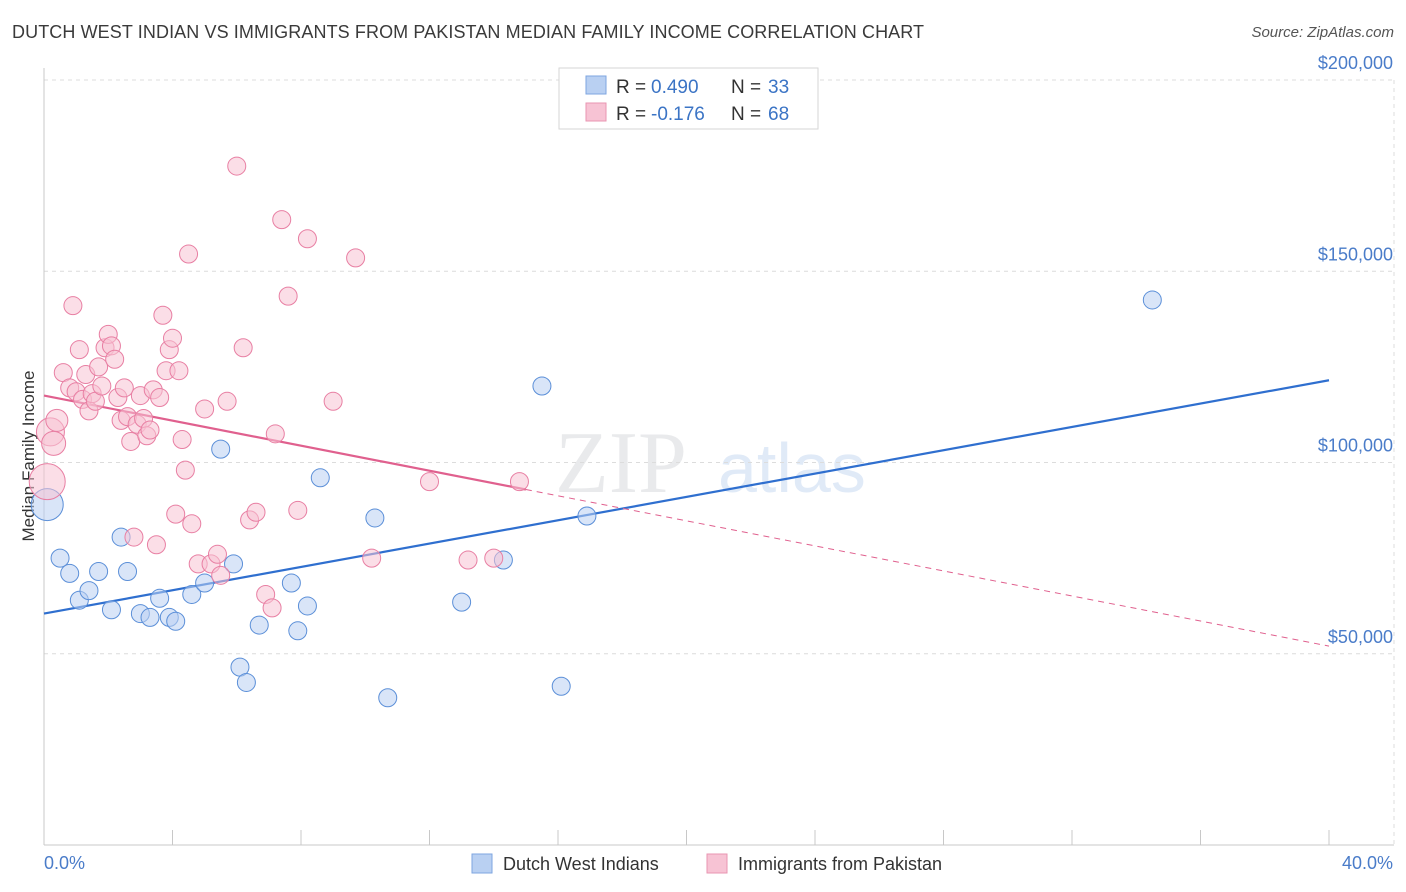  Describe the element at coordinates (778, 87) in the screenshot. I see `legend-n-value-1: 33` at that location.